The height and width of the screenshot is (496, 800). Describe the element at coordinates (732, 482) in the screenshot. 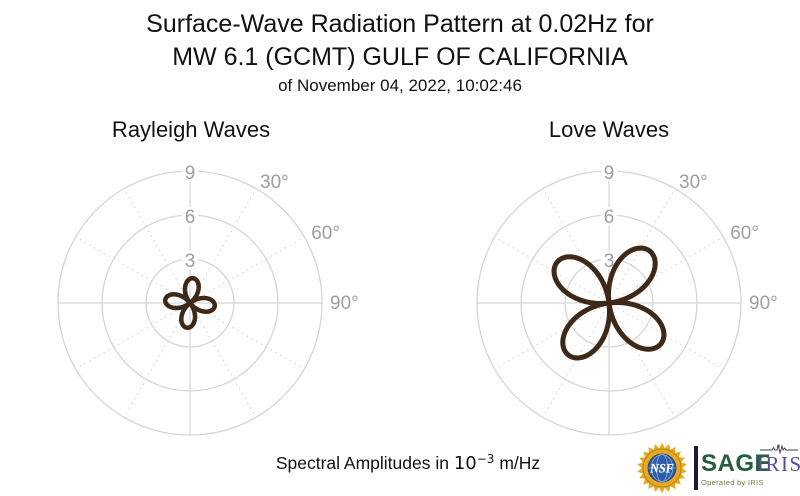

I see `sage-operated-by-text: Operated by IRIS` at that location.